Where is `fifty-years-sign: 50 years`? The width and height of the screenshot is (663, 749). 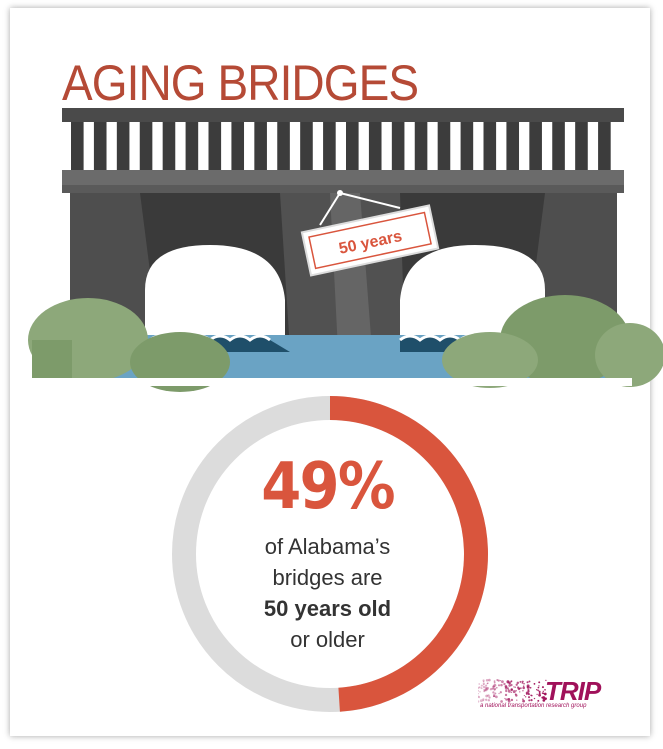
fifty-years-sign: 50 years is located at coordinates (370, 240).